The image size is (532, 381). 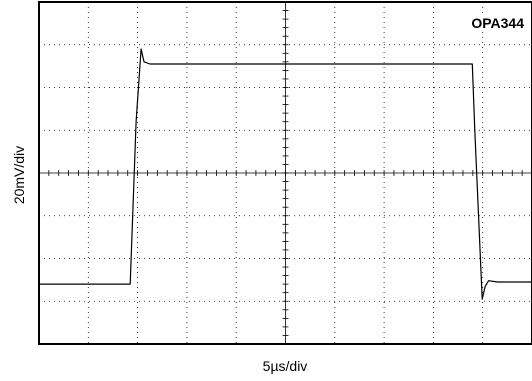 What do you see at coordinates (285, 366) in the screenshot?
I see `x-axis-label: 5µs/div` at bounding box center [285, 366].